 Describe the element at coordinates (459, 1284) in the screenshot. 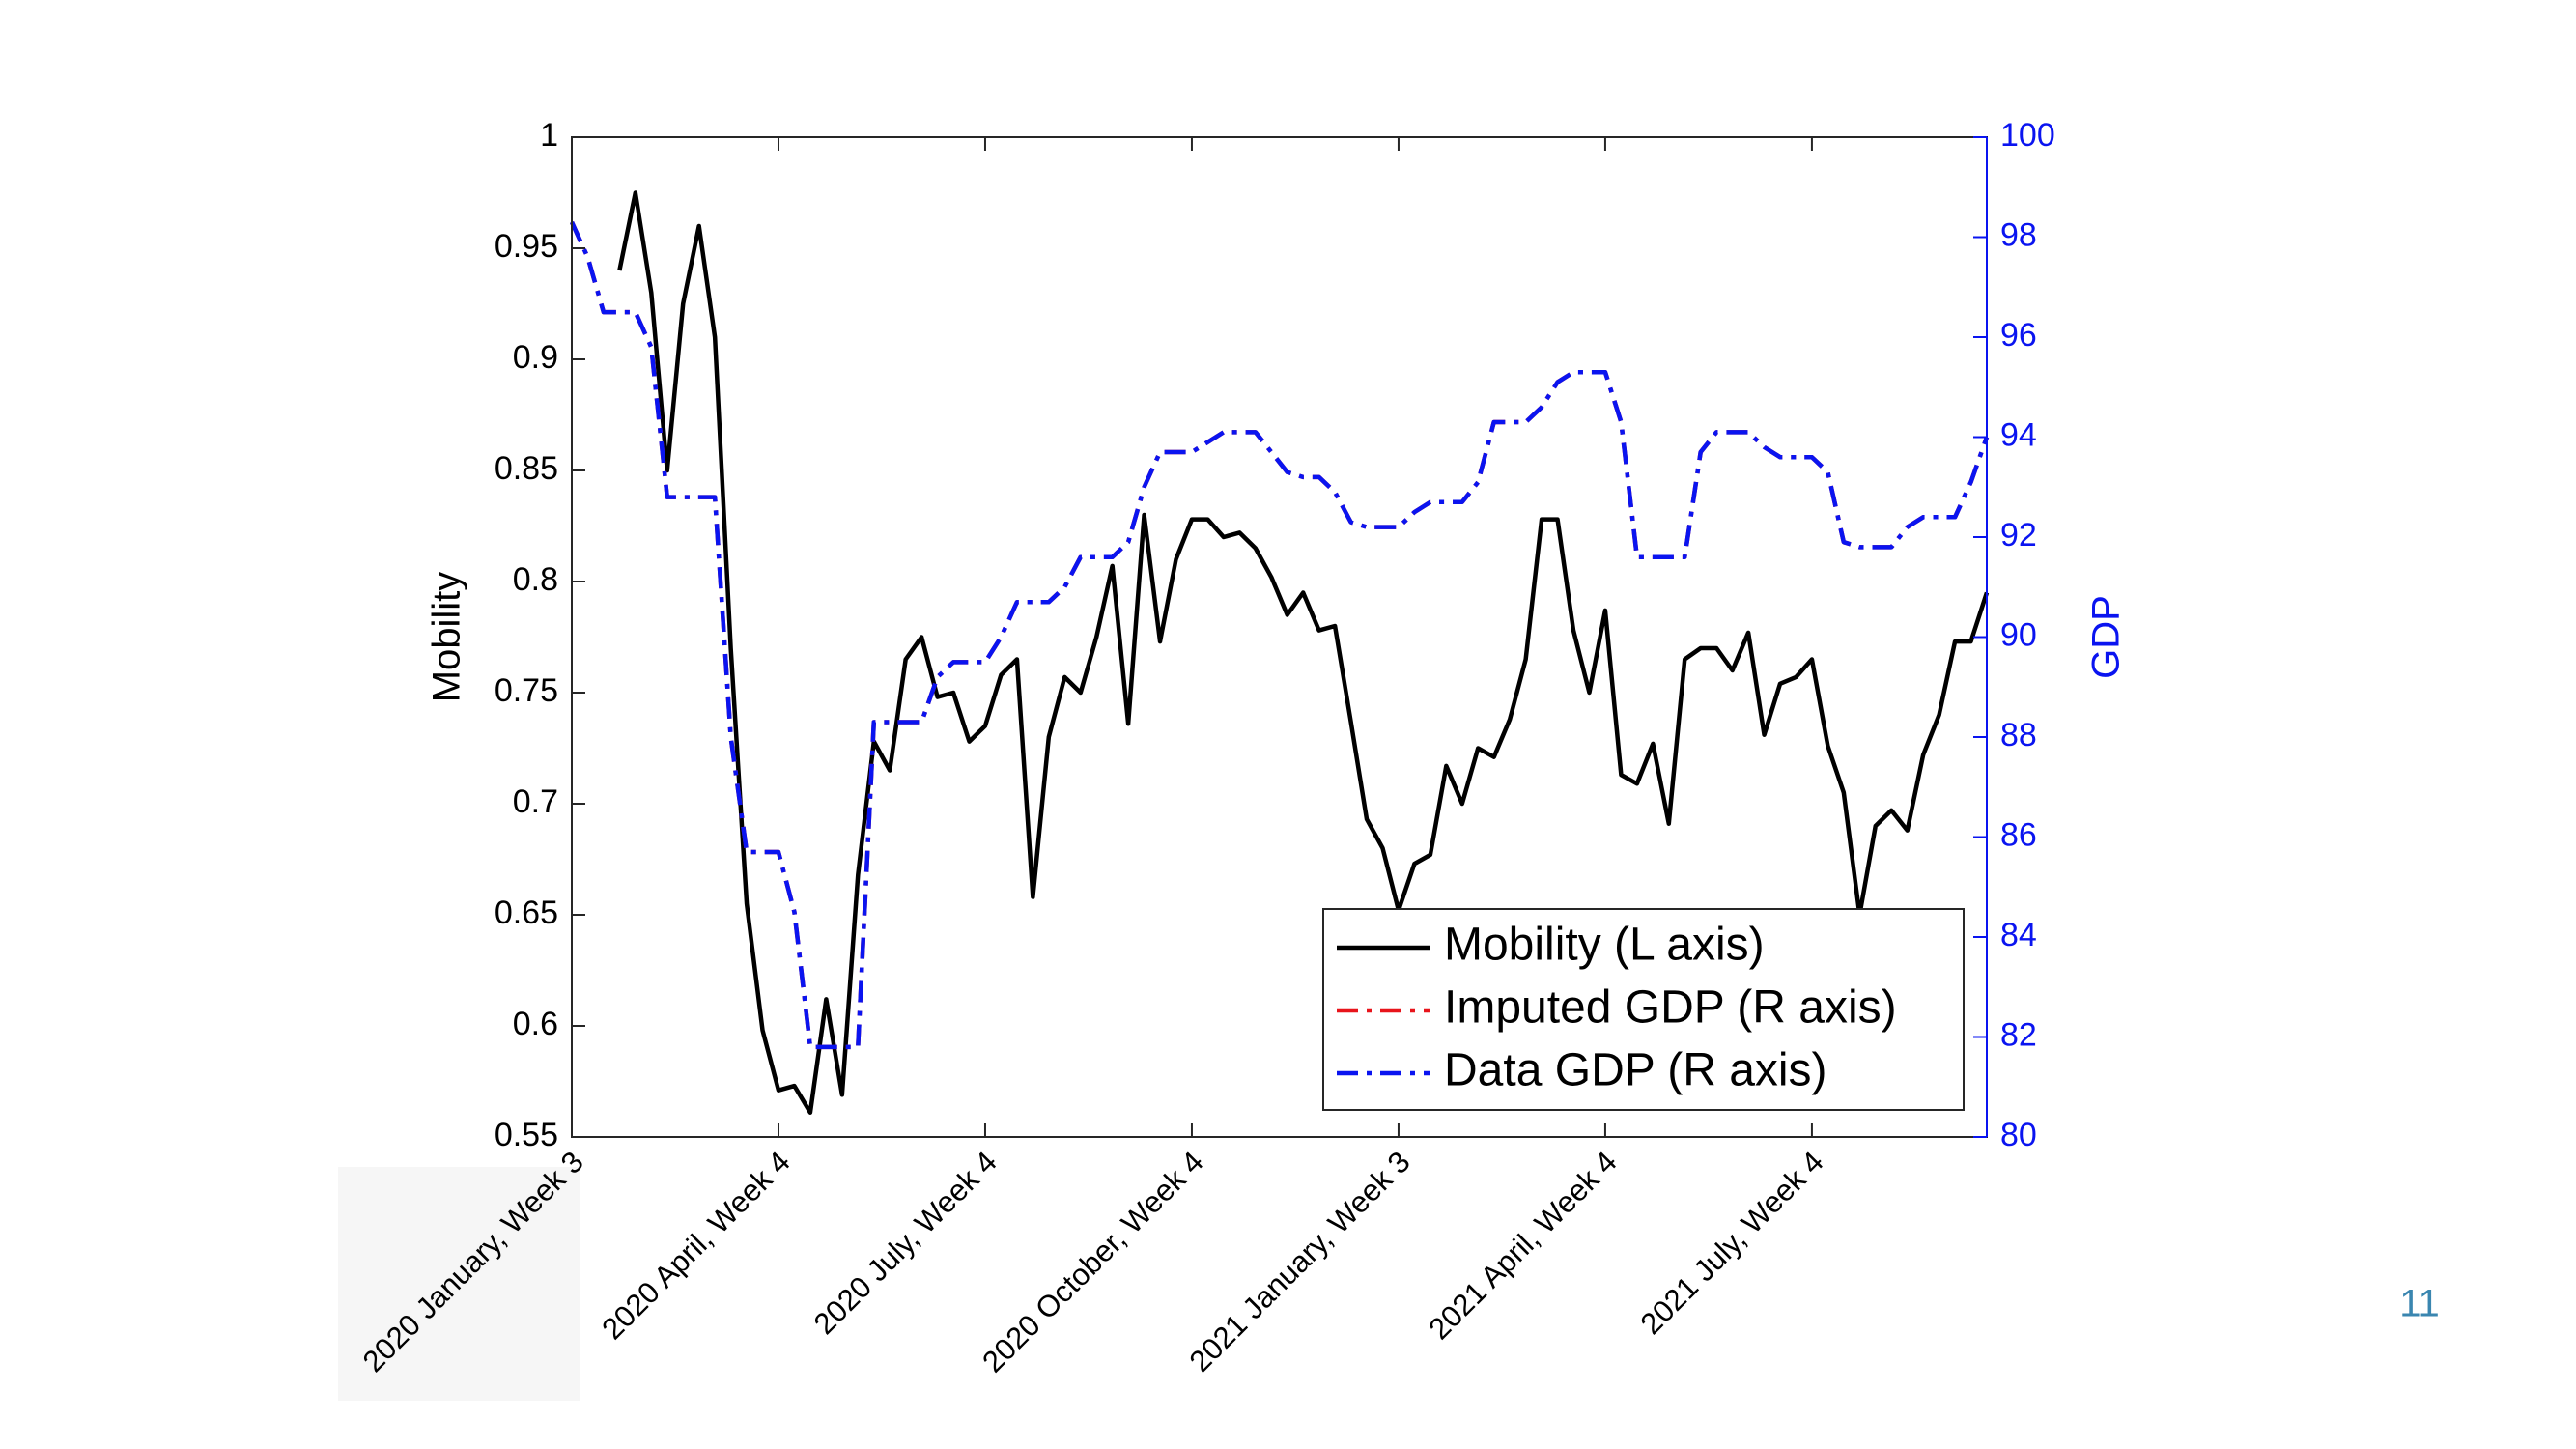

I see `background-patch` at that location.